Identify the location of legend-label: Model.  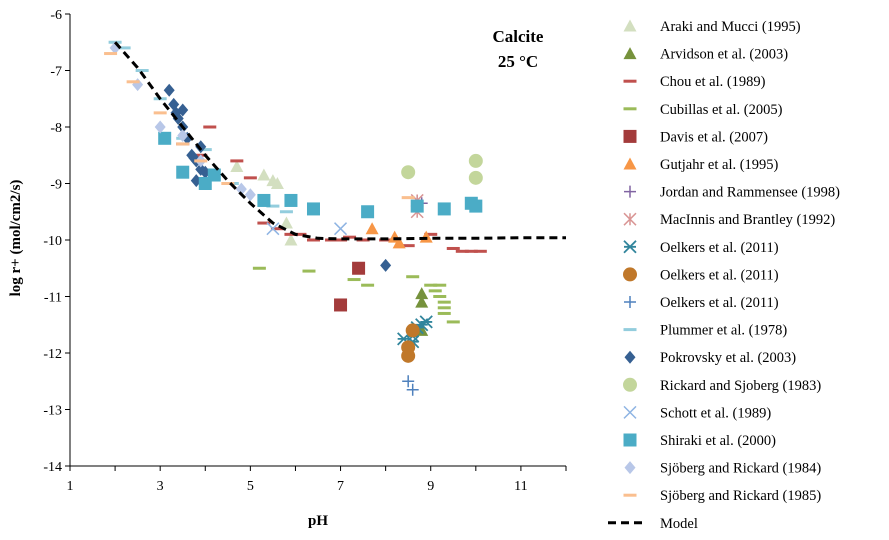
(679, 524).